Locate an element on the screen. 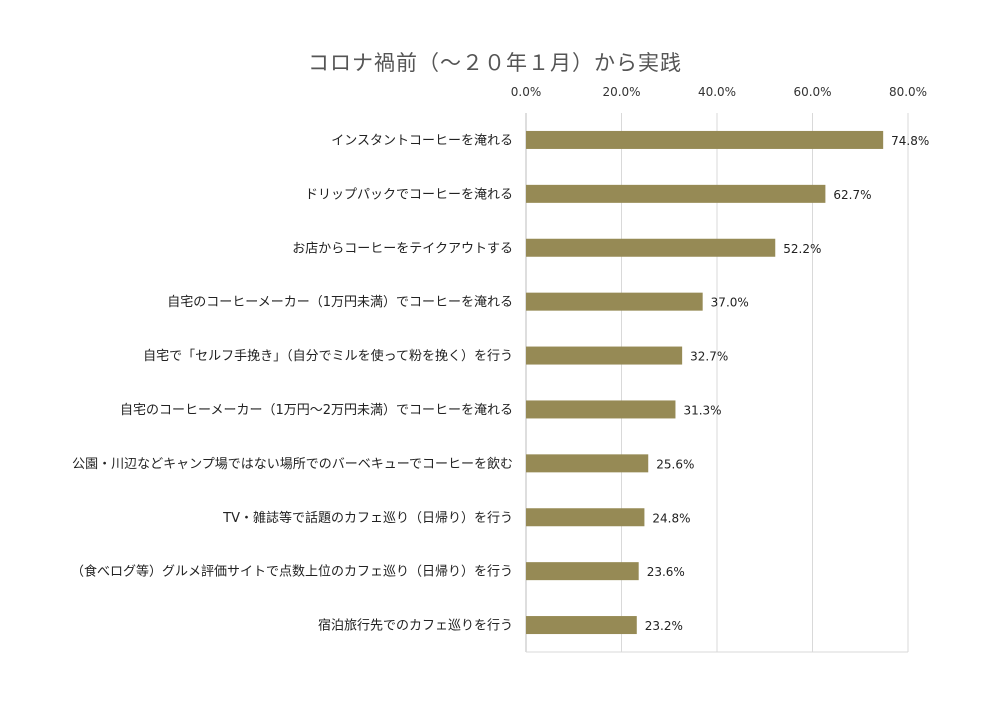  category-label: お店からコーヒーをテイクアウトする is located at coordinates (402, 248).